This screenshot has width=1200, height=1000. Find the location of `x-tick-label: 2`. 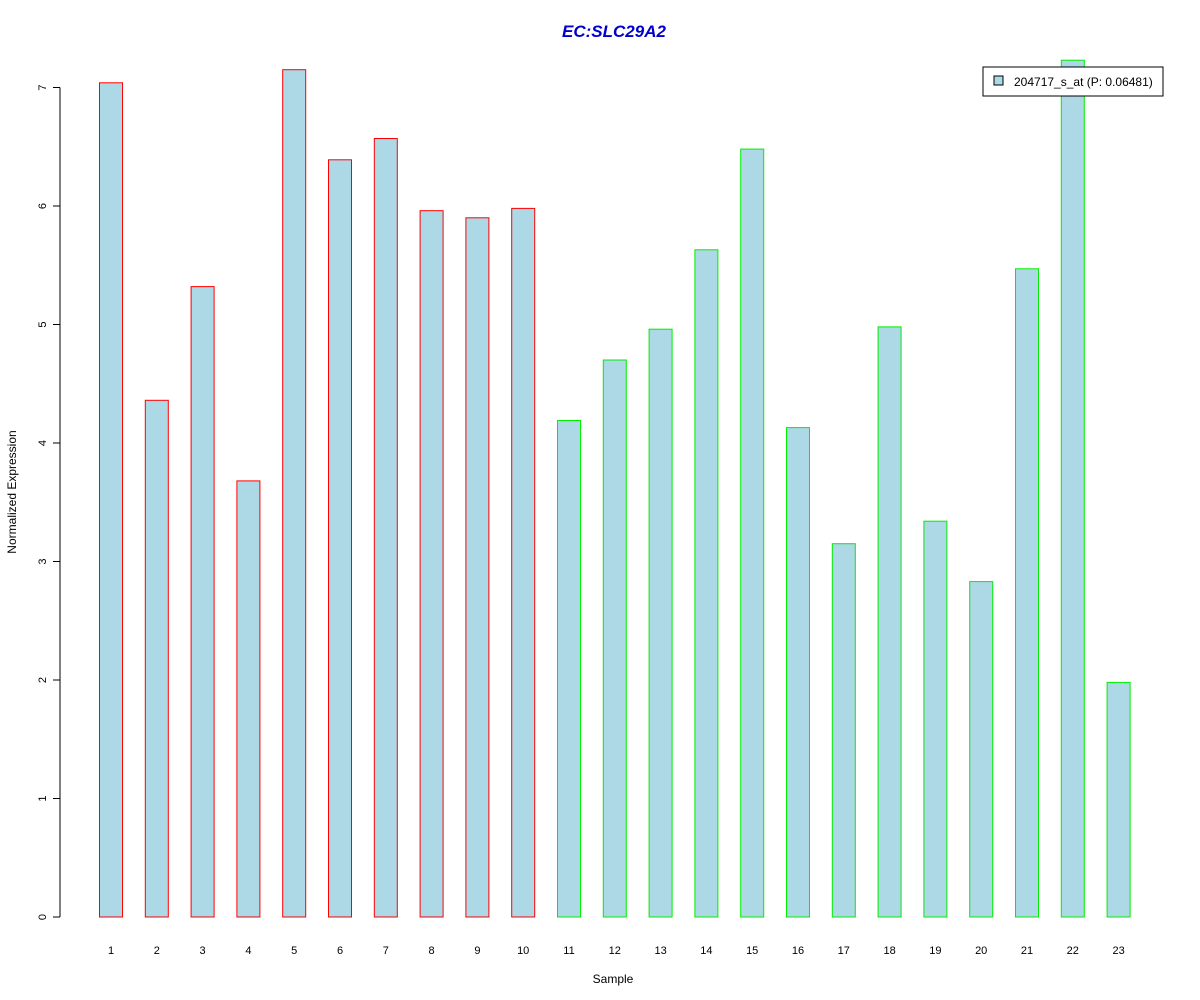

x-tick-label: 2 is located at coordinates (157, 951).